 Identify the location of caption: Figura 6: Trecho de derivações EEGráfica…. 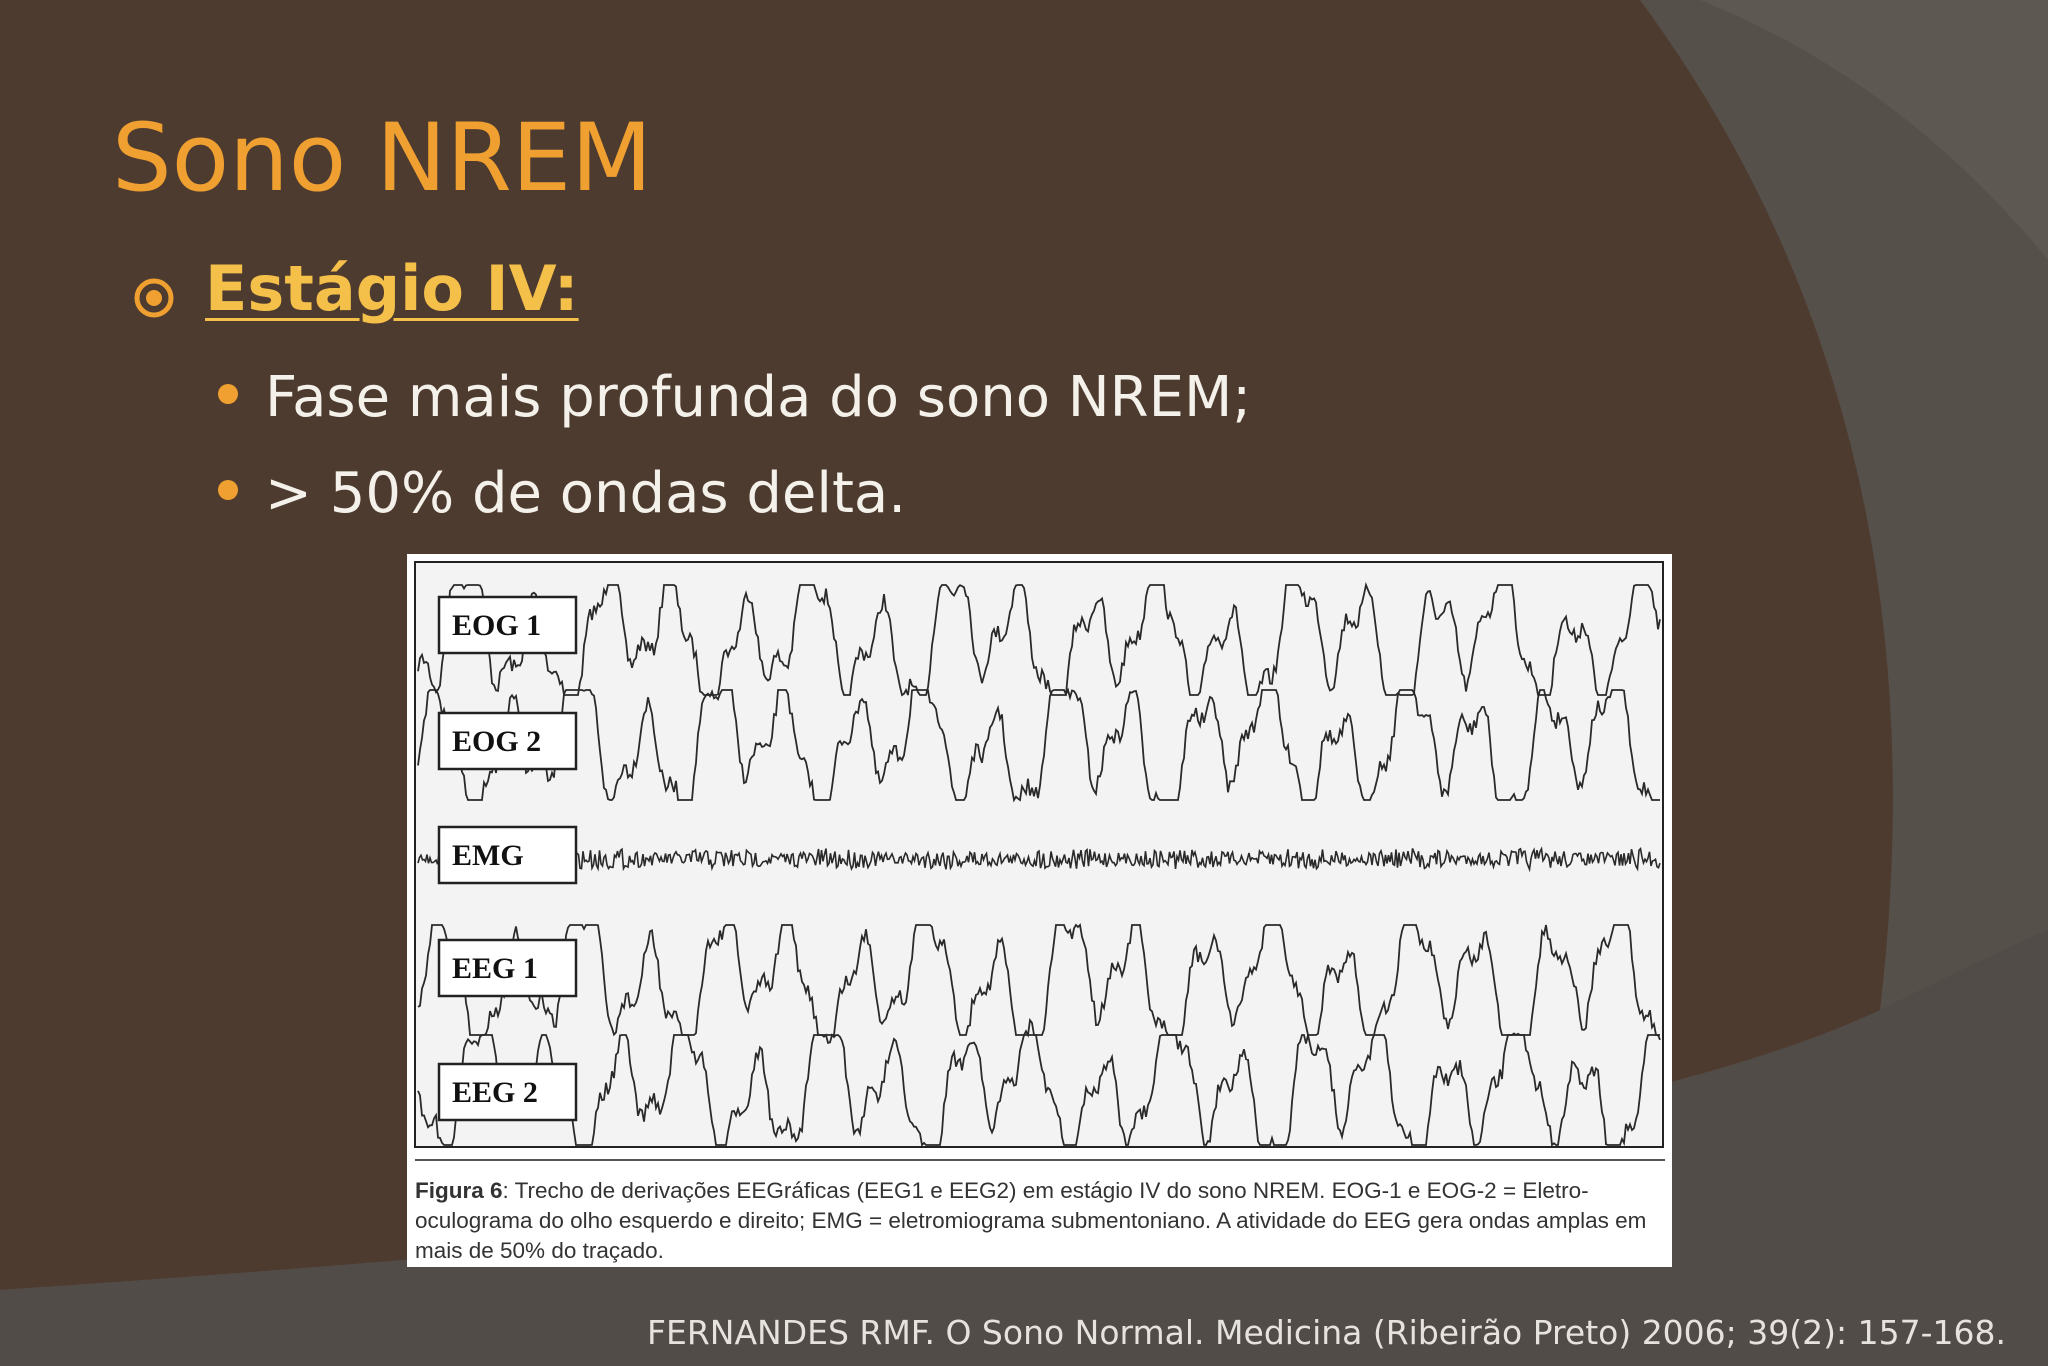
(1040, 1221).